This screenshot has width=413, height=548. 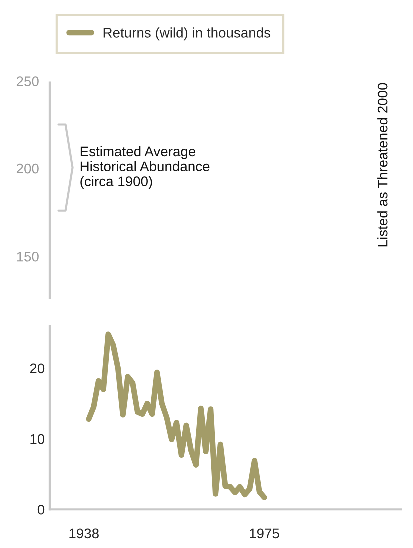 What do you see at coordinates (187, 34) in the screenshot?
I see `legend-label: Returns (wild) in thousands` at bounding box center [187, 34].